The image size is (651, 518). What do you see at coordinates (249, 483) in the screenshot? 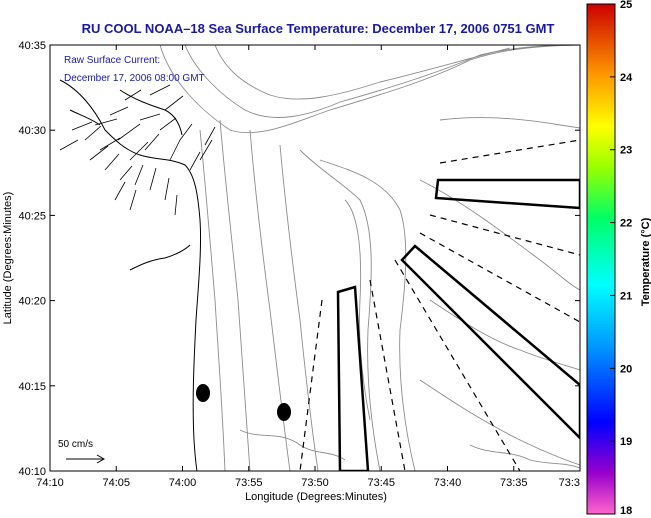
I see `x-tick-label: 73:55` at bounding box center [249, 483].